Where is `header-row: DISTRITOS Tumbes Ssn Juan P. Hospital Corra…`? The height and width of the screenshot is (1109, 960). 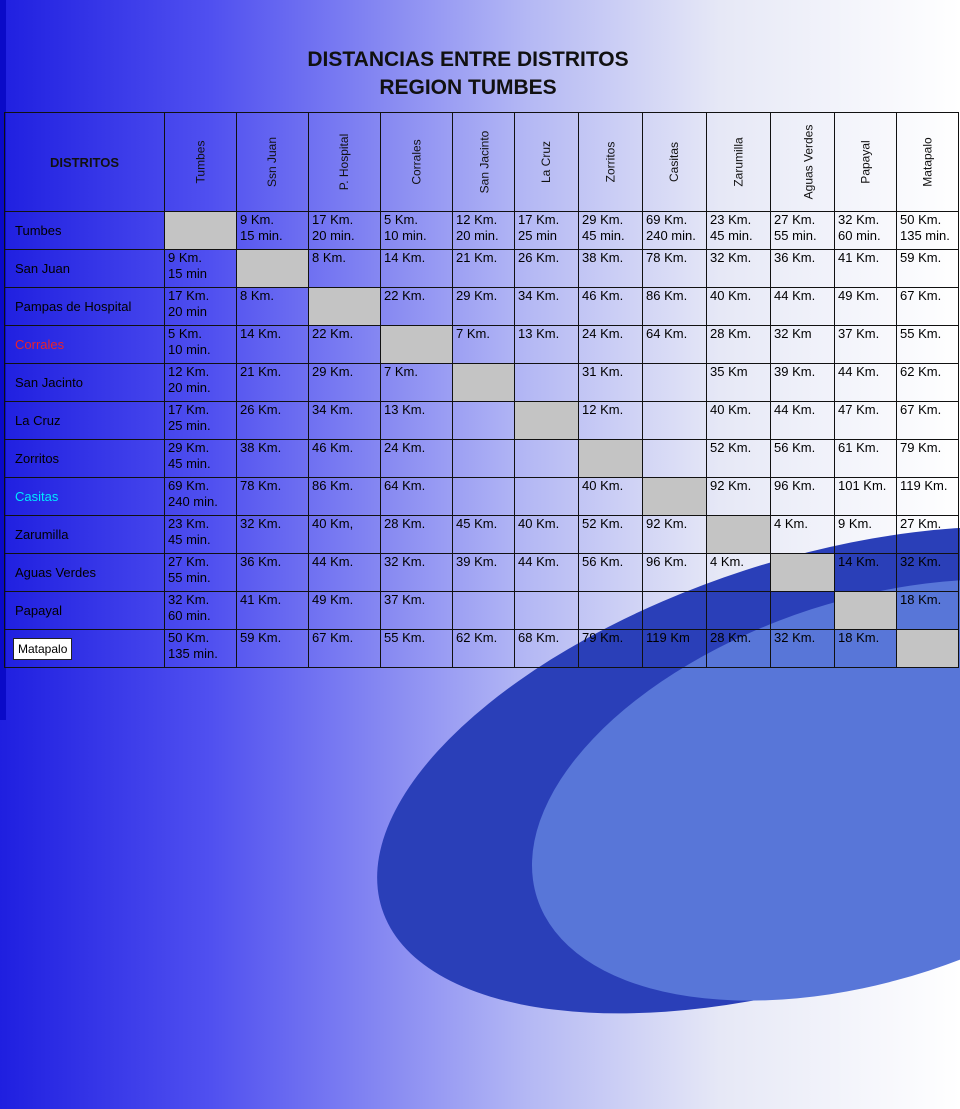 header-row: DISTRITOS Tumbes Ssn Juan P. Hospital Corra… is located at coordinates (481, 162).